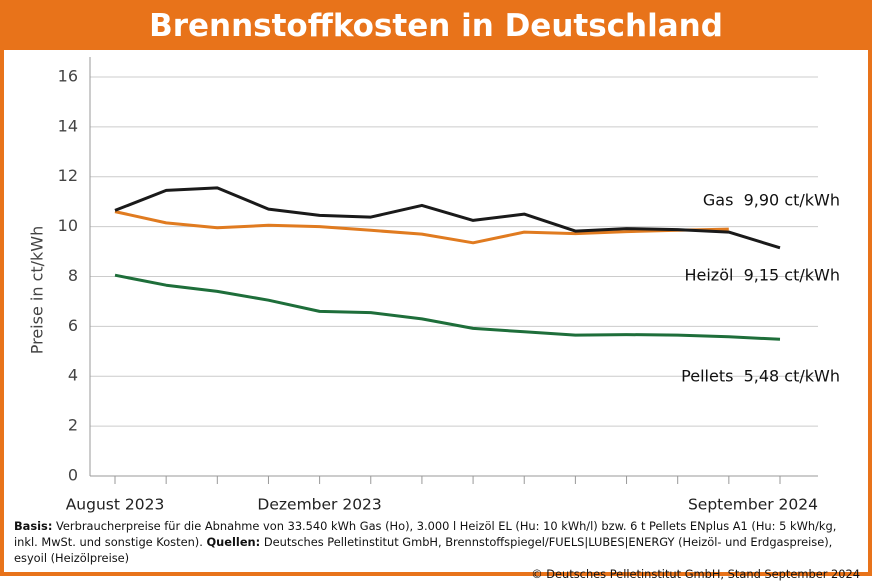 The height and width of the screenshot is (582, 872). I want to click on series-label: Pellets 5,48 ct/kWh, so click(760, 376).